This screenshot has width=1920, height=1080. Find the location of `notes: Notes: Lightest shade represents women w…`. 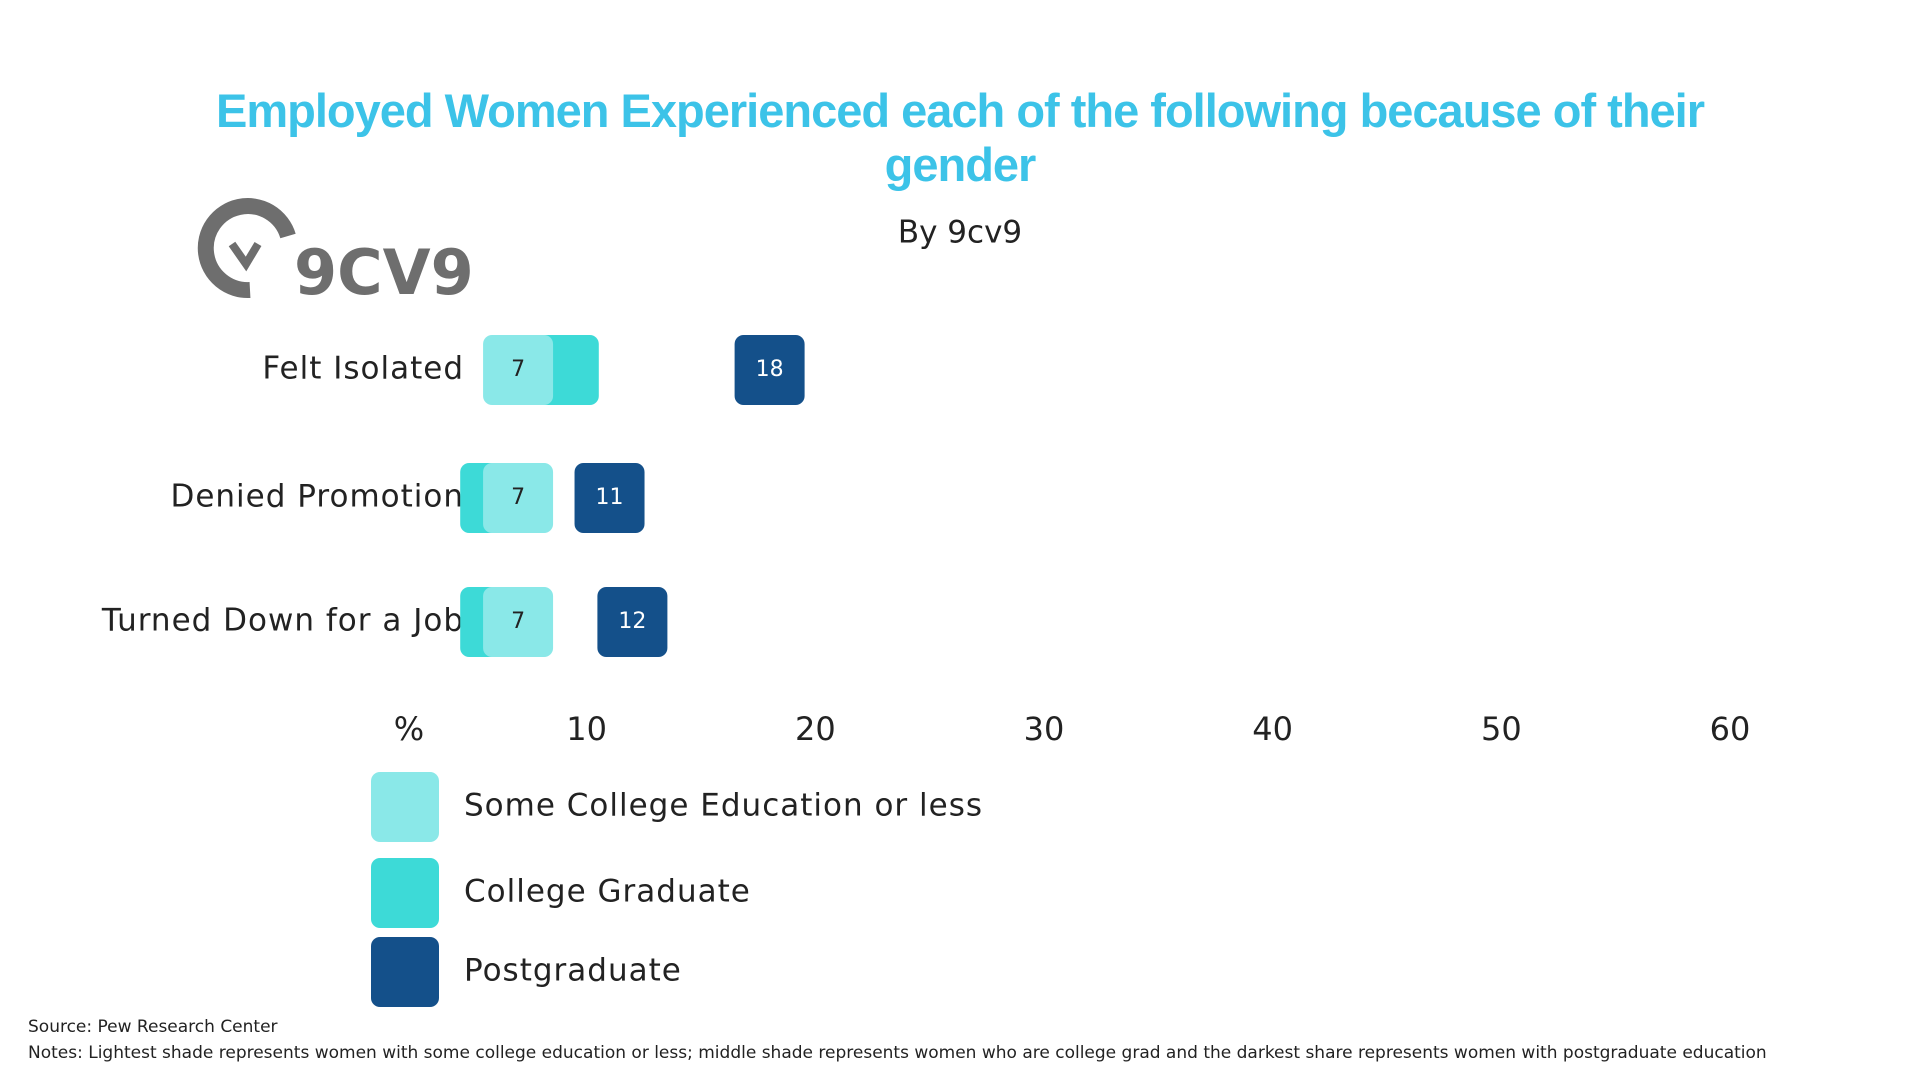

notes: Notes: Lightest shade represents women w… is located at coordinates (897, 1053).